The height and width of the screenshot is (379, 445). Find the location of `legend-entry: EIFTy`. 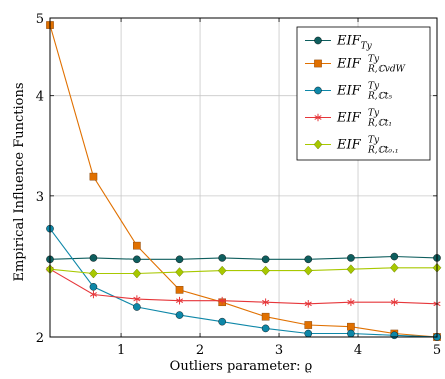

legend-entry: EIFTy is located at coordinates (339, 43).